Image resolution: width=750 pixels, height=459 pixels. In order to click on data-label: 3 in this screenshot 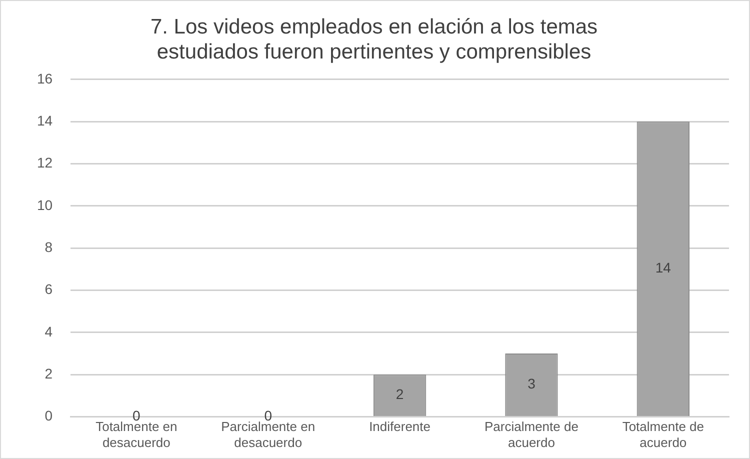, I will do `click(532, 384)`.